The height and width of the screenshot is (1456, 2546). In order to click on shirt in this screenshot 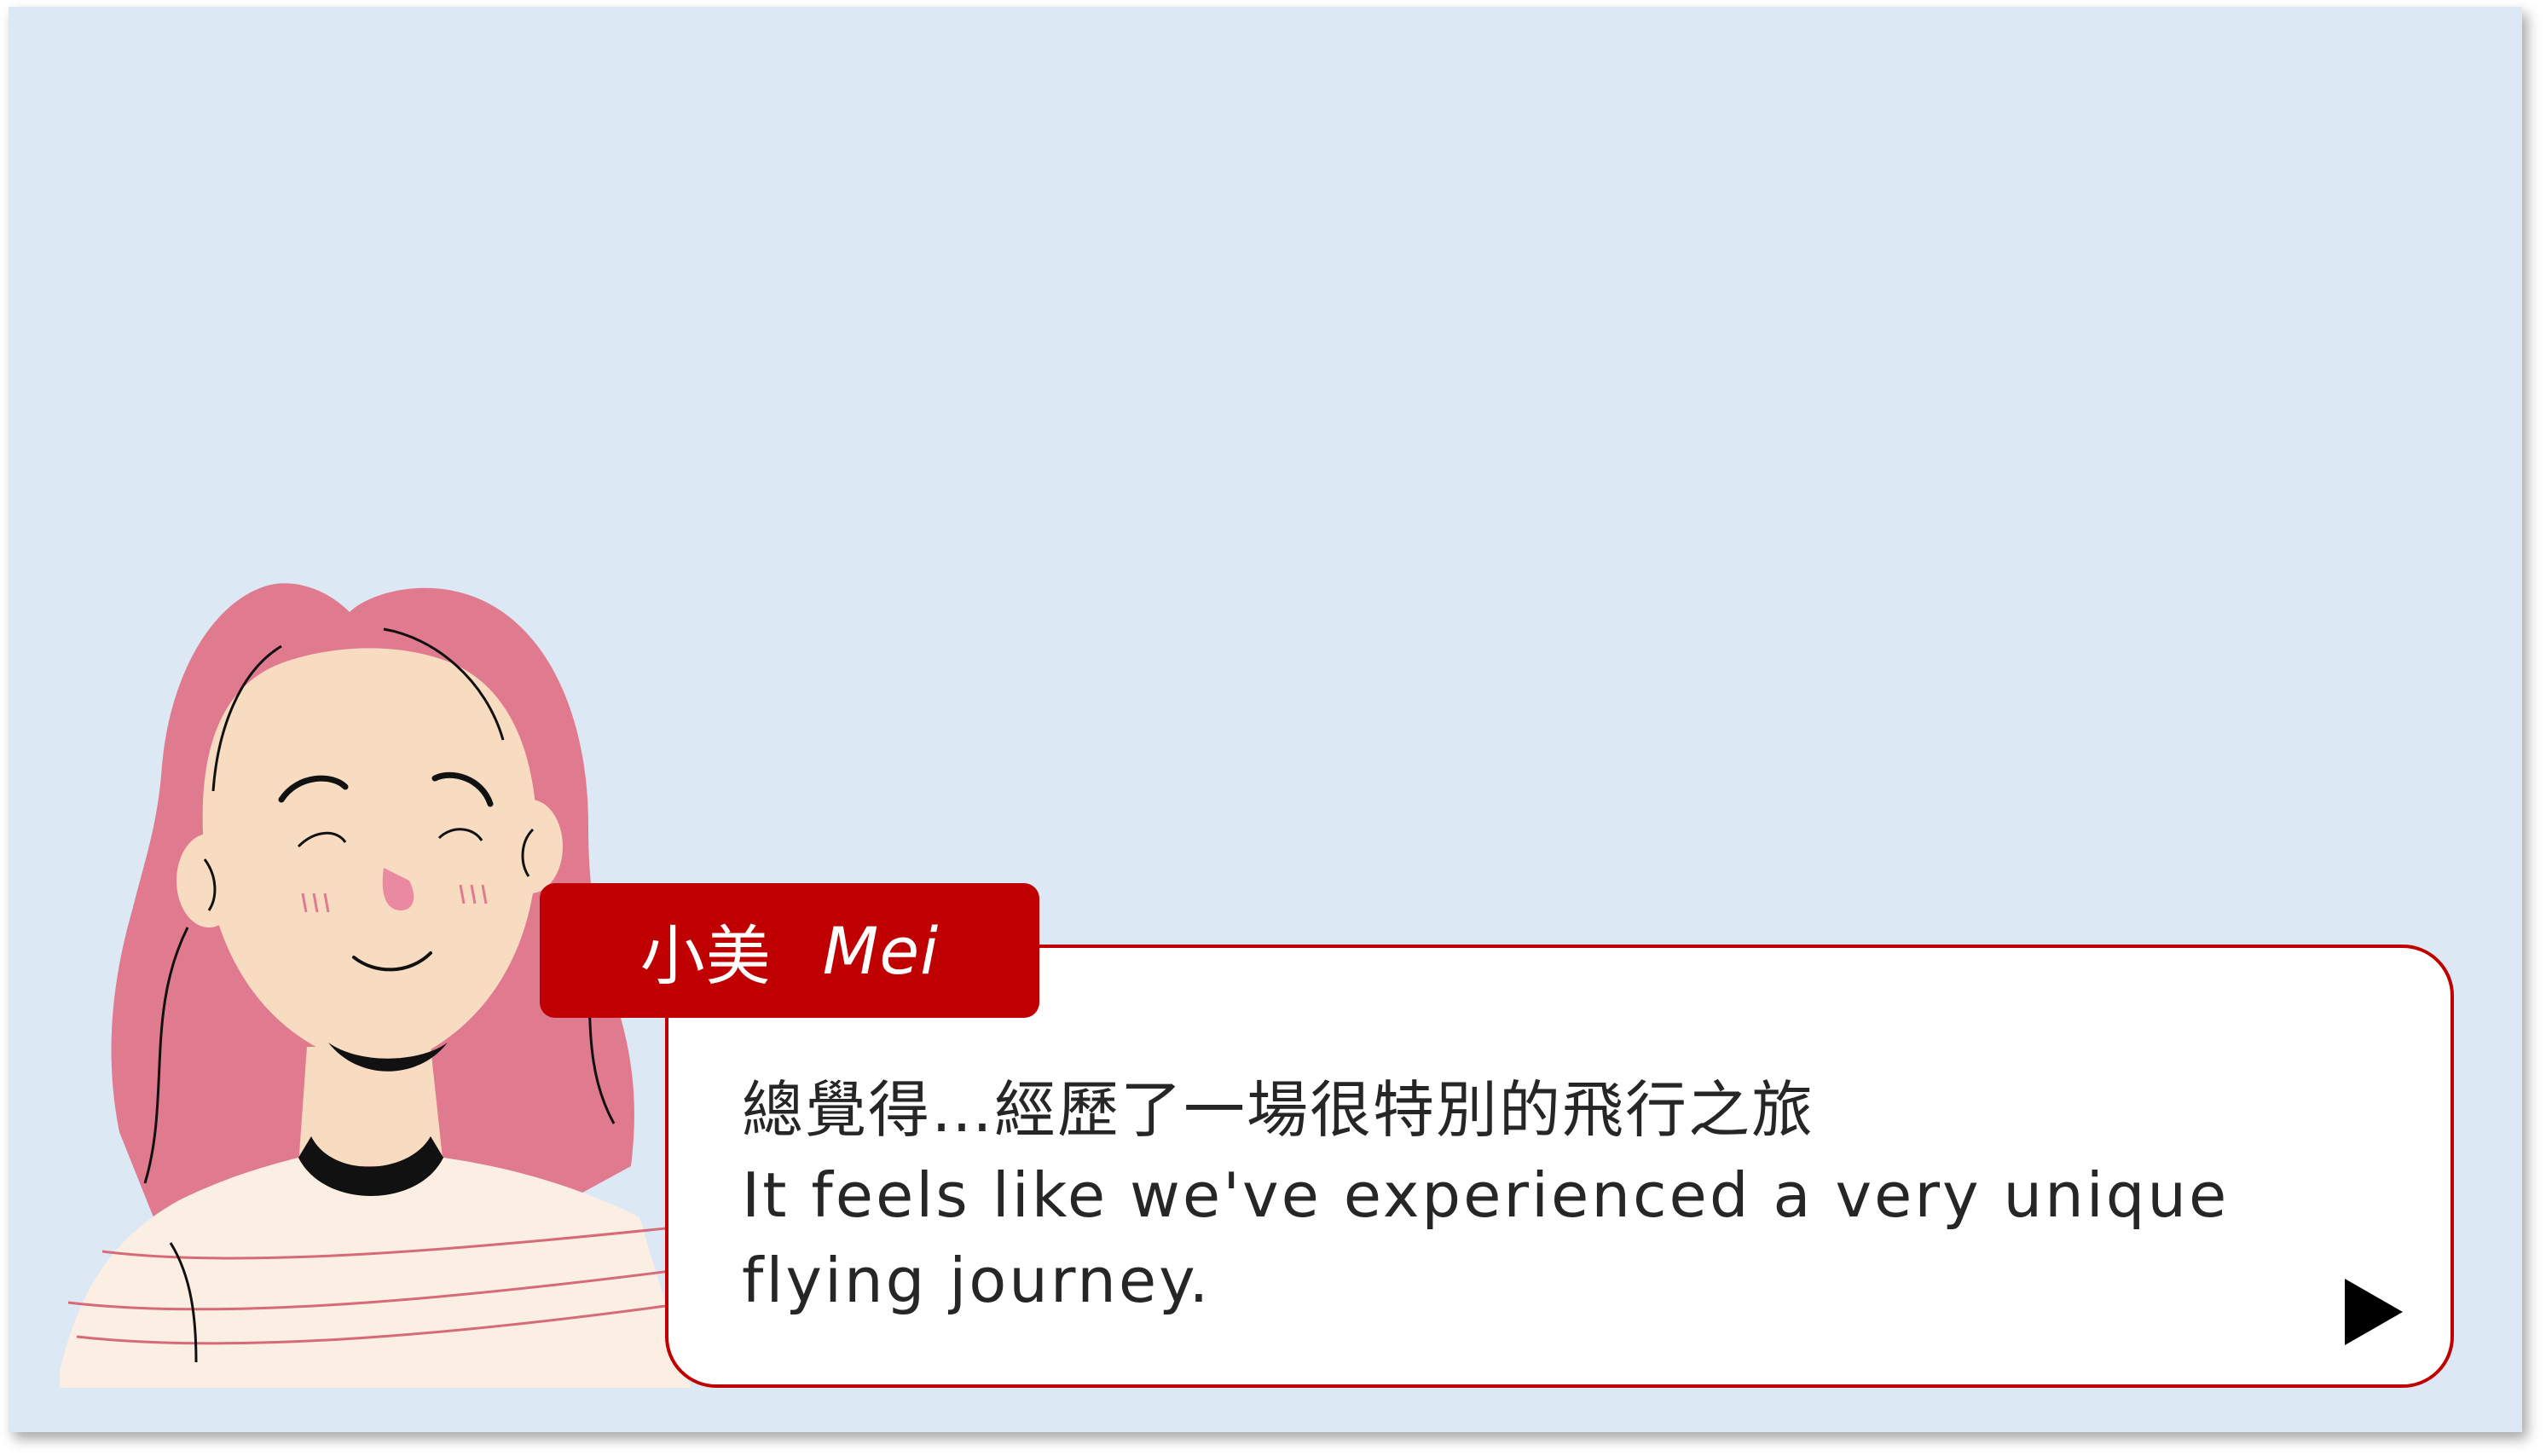, I will do `click(376, 1273)`.